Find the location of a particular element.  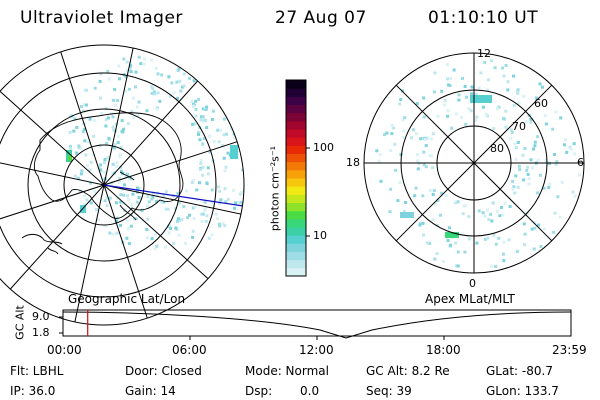

mlt-label-18: 18 is located at coordinates (353, 162).